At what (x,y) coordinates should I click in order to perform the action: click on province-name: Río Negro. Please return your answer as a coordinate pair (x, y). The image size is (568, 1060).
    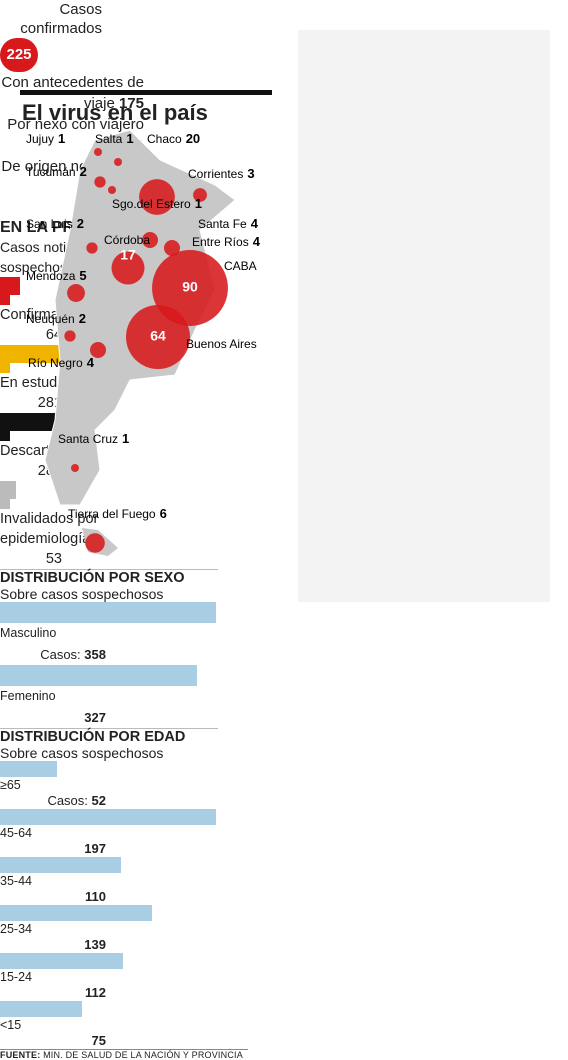
    Looking at the image, I should click on (55, 363).